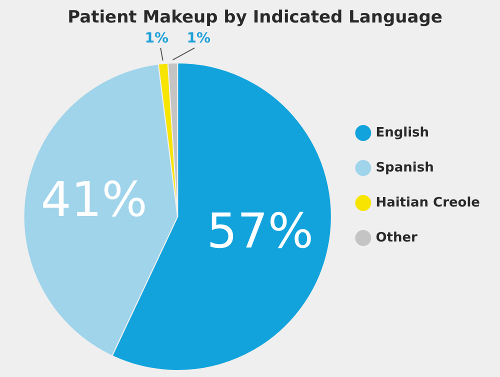 Image resolution: width=500 pixels, height=377 pixels. Describe the element at coordinates (428, 202) in the screenshot. I see `legend-label: Haitian Creole` at that location.